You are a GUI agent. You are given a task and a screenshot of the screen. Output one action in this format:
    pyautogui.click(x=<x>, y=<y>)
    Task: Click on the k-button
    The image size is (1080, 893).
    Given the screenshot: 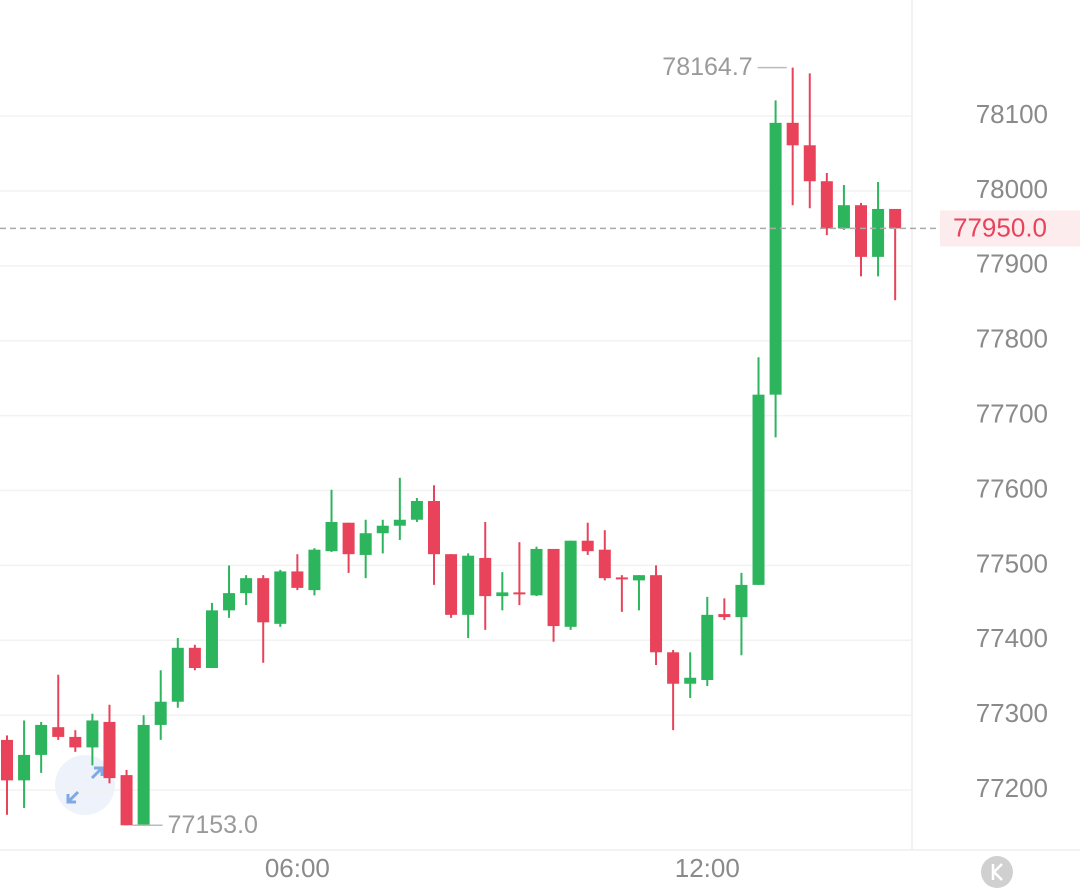 What is the action you would take?
    pyautogui.click(x=997, y=872)
    